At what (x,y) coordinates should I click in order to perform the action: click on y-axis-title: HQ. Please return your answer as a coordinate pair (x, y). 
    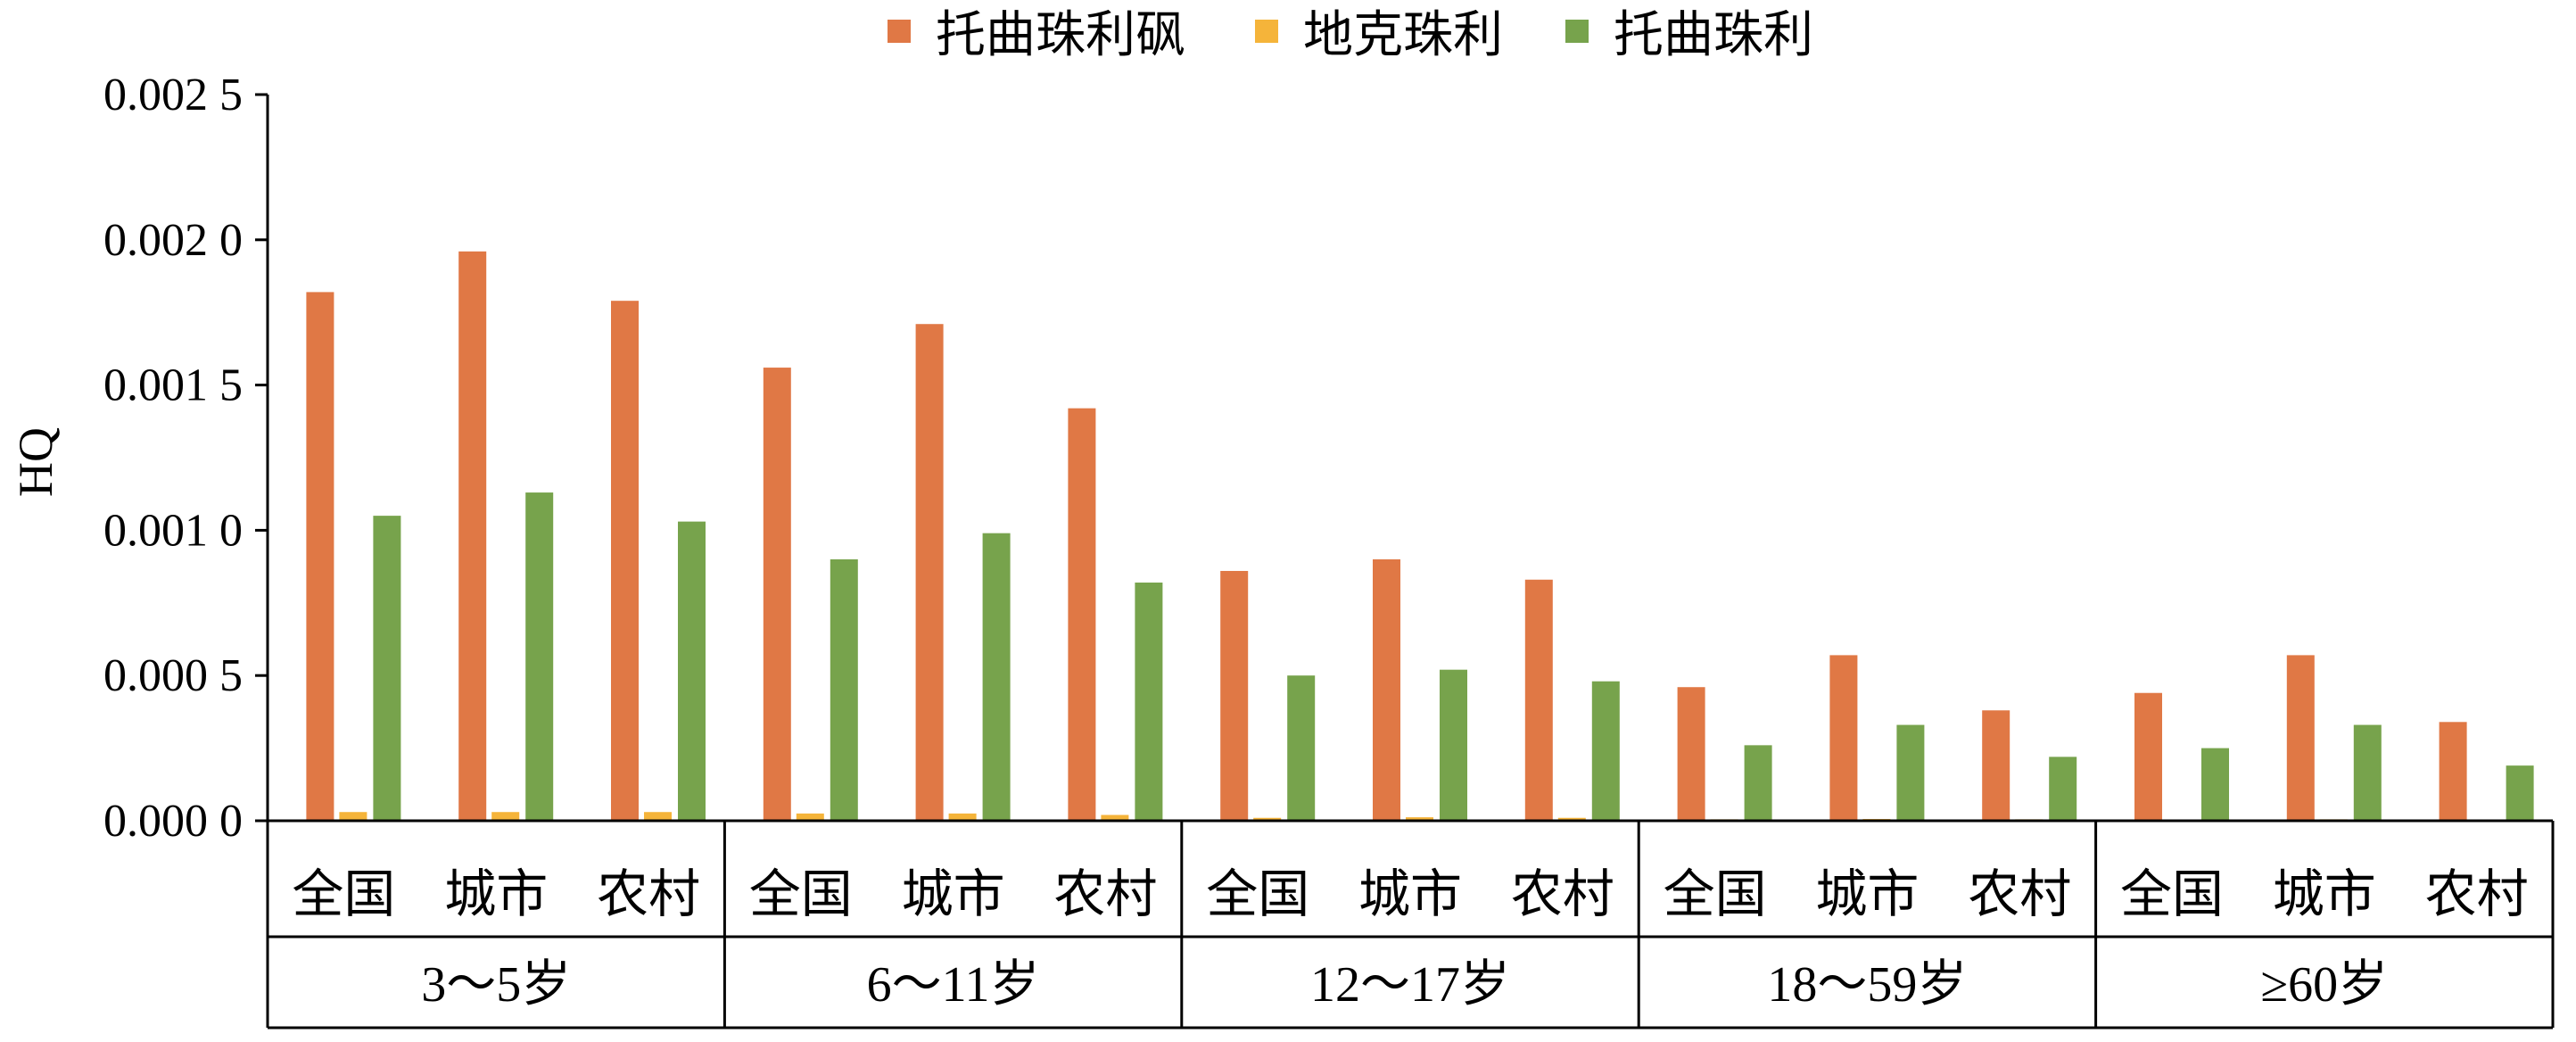
    Looking at the image, I should click on (35, 462).